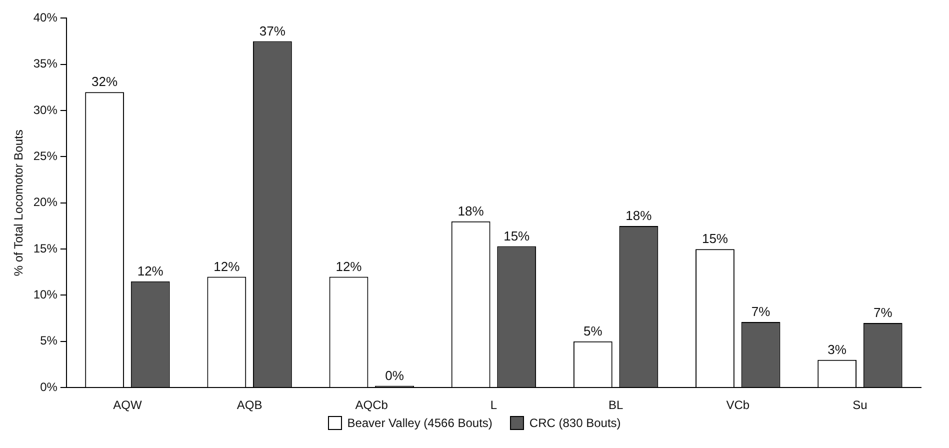 This screenshot has width=949, height=448. Describe the element at coordinates (272, 30) in the screenshot. I see `data-label: 37%` at that location.